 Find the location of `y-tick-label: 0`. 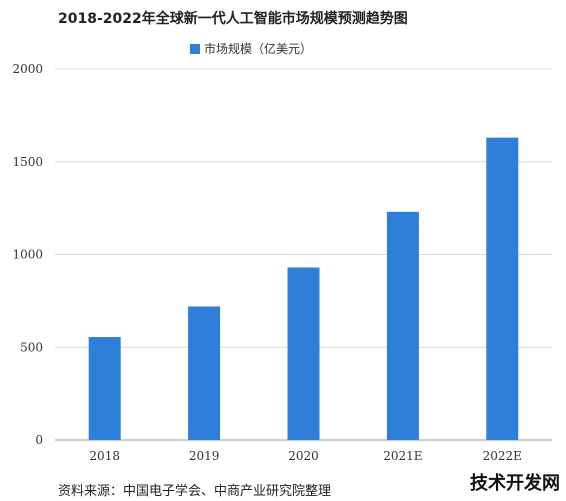

y-tick-label: 0 is located at coordinates (39, 440).